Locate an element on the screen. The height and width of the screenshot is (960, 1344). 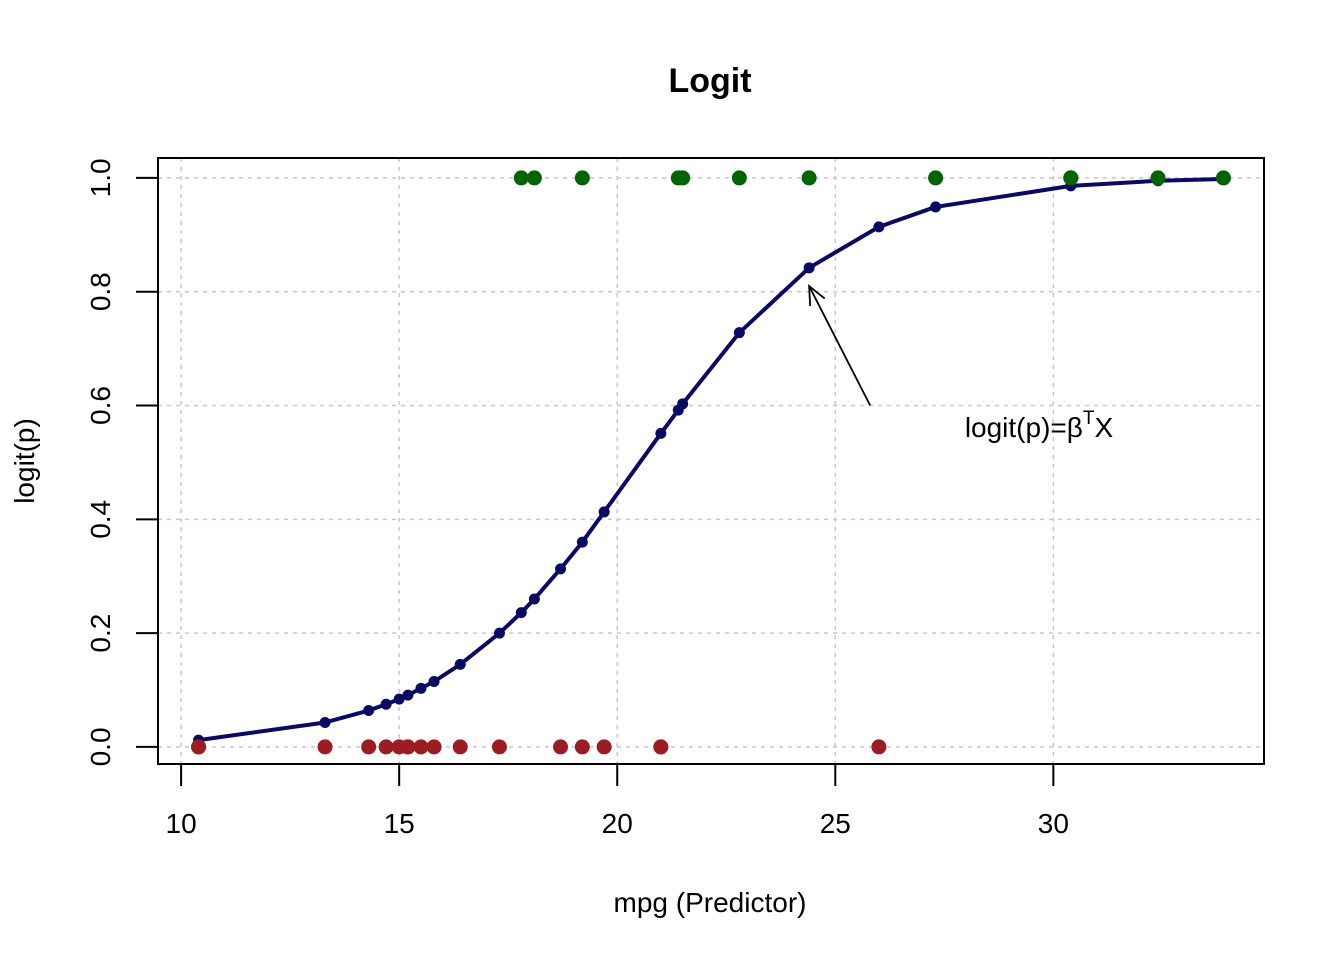
chart-title: Logit is located at coordinates (709, 81).